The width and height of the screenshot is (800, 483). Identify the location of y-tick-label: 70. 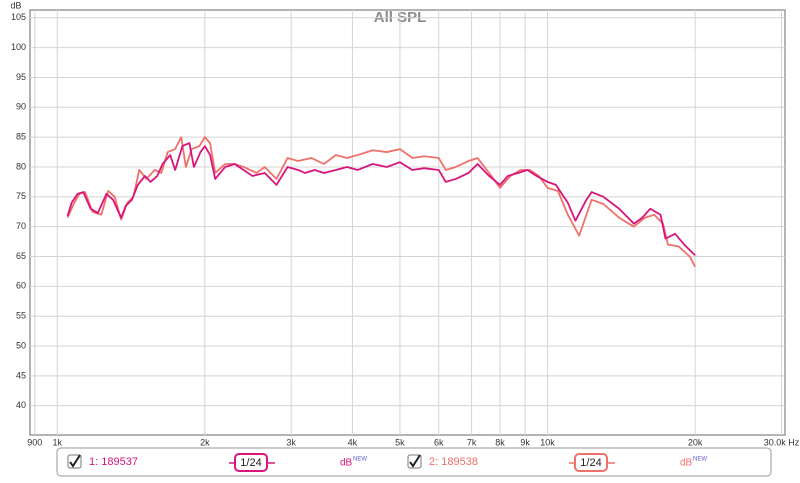
(21, 226).